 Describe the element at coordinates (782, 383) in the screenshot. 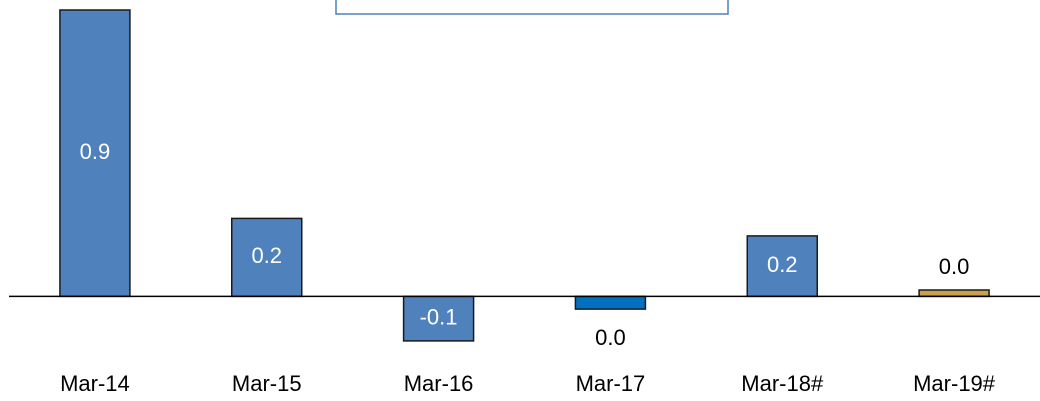

I see `x-tick-label: Mar-18#` at that location.